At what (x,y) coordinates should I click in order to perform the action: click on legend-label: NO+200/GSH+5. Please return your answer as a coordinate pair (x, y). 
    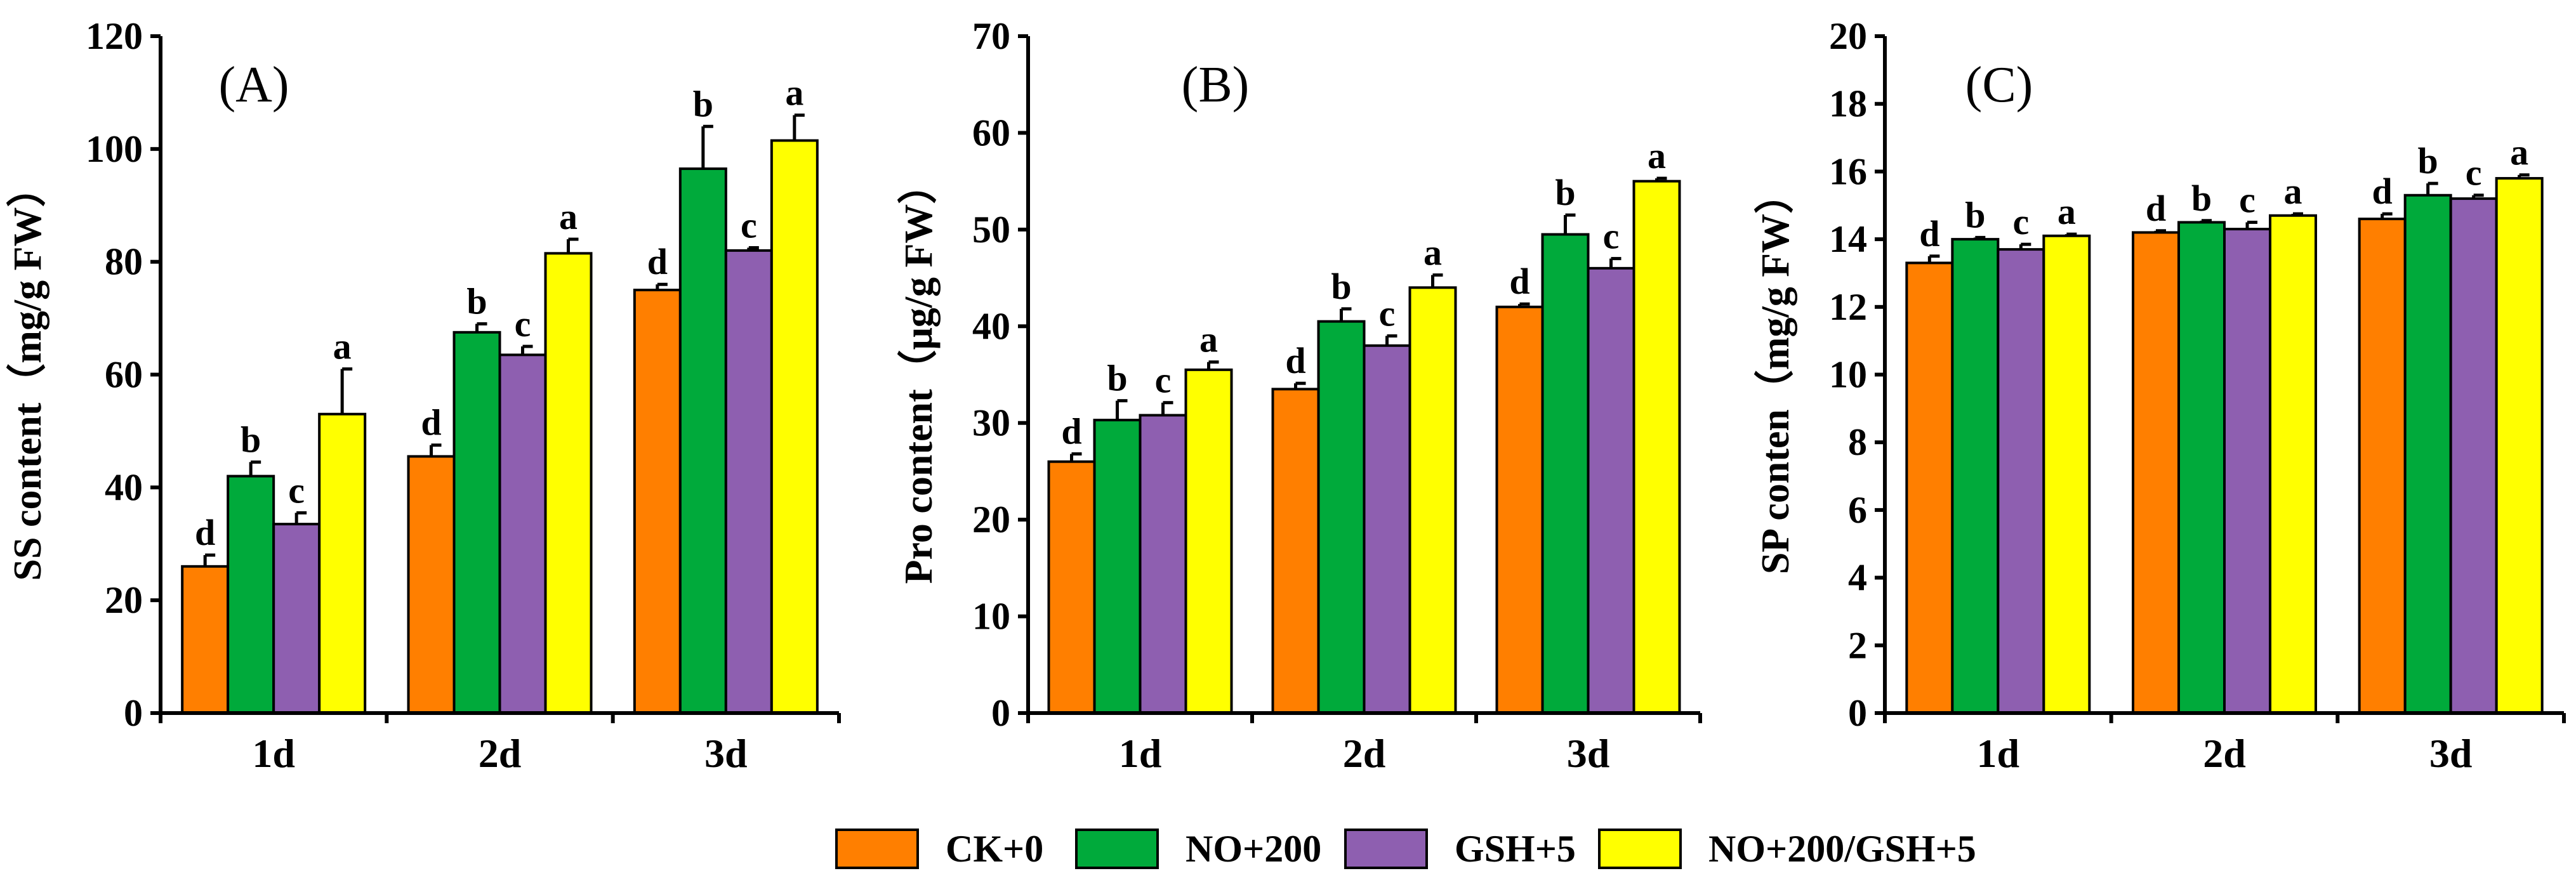
    Looking at the image, I should click on (1842, 849).